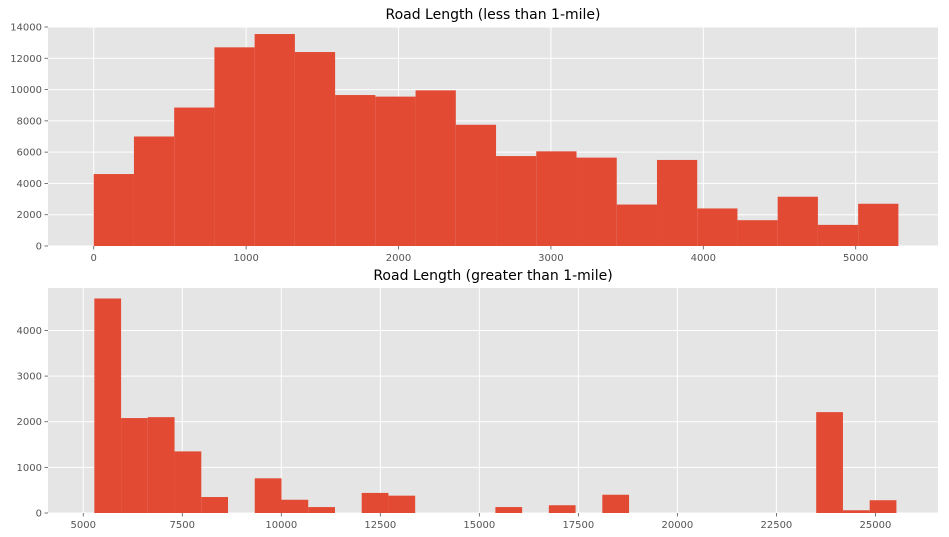 The height and width of the screenshot is (537, 949). Describe the element at coordinates (677, 525) in the screenshot. I see `x-tick-label-long-roads: 20000` at that location.